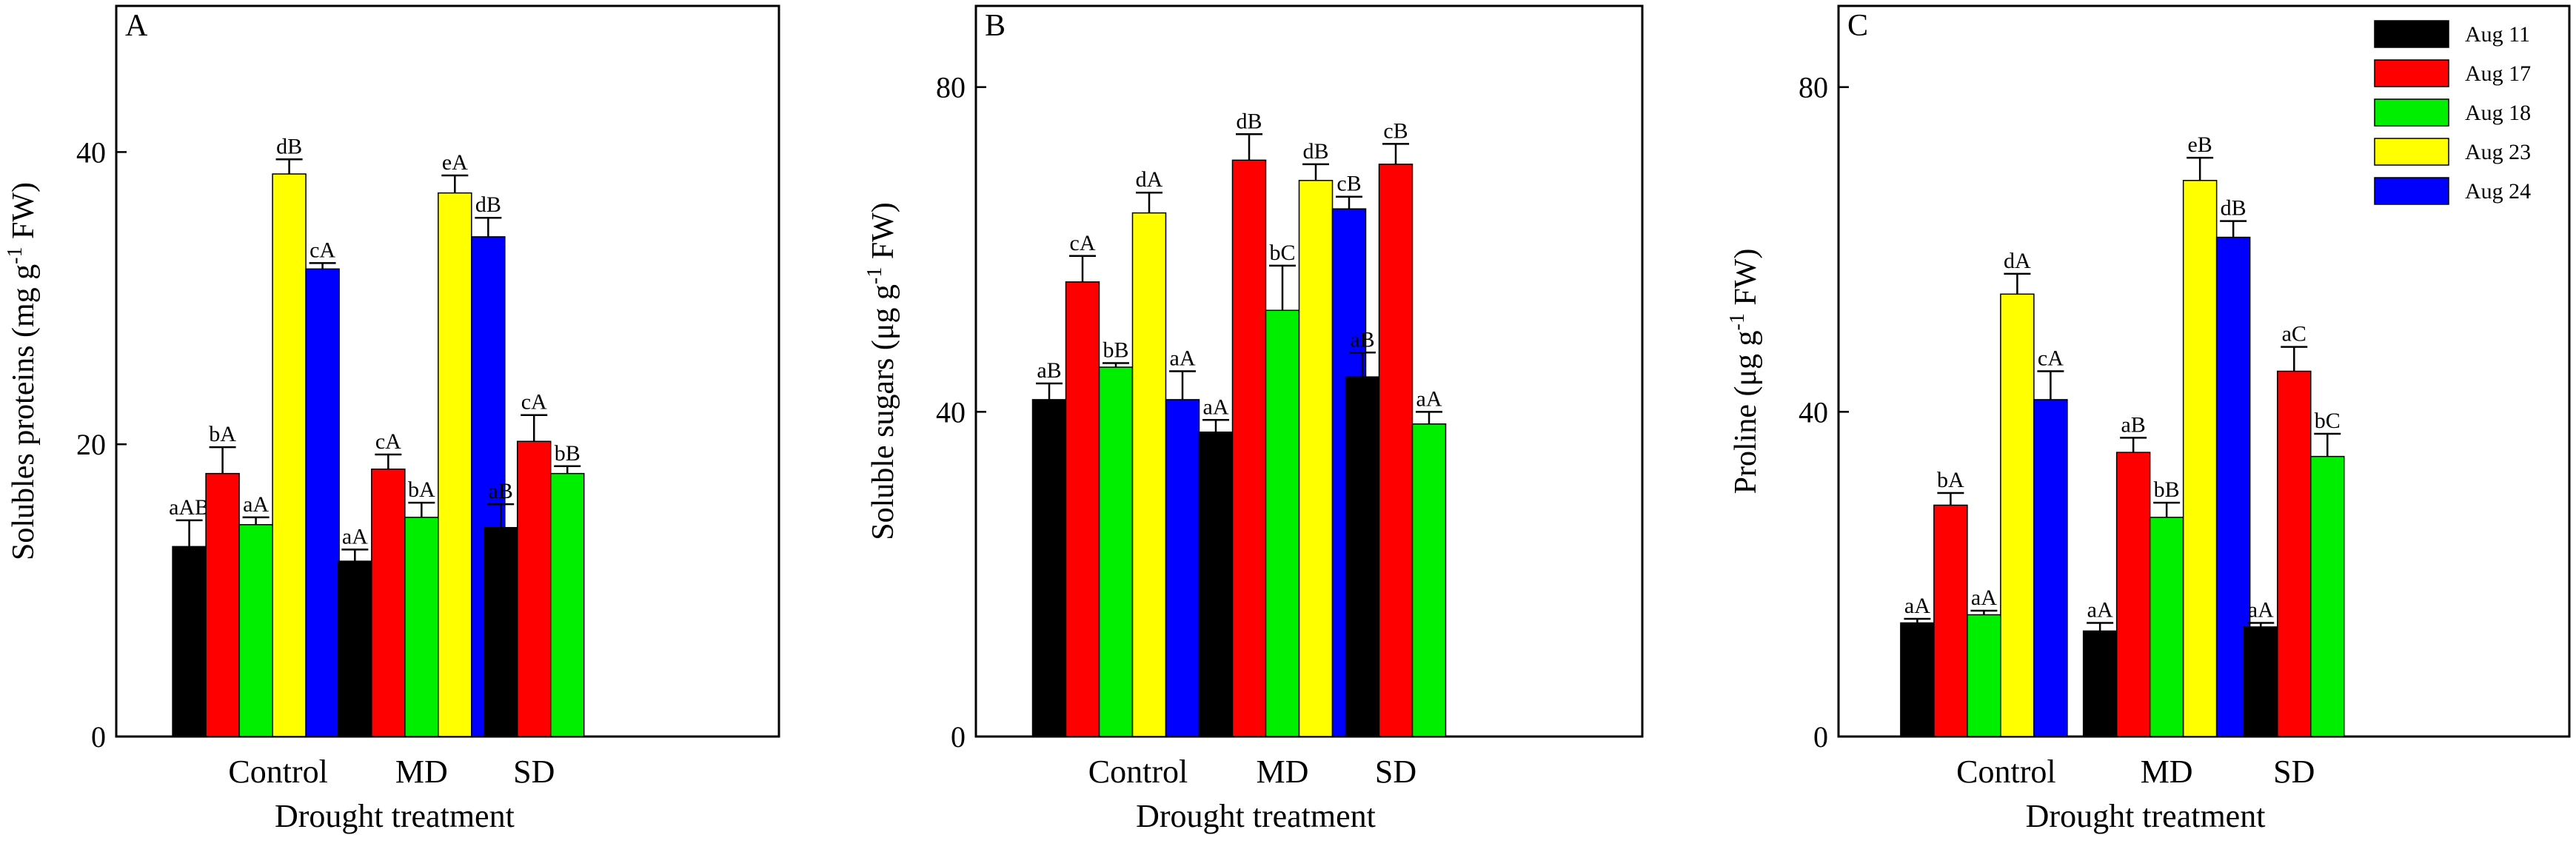 Image resolution: width=2576 pixels, height=852 pixels. Describe the element at coordinates (189, 507) in the screenshot. I see `data-label: aAB` at that location.